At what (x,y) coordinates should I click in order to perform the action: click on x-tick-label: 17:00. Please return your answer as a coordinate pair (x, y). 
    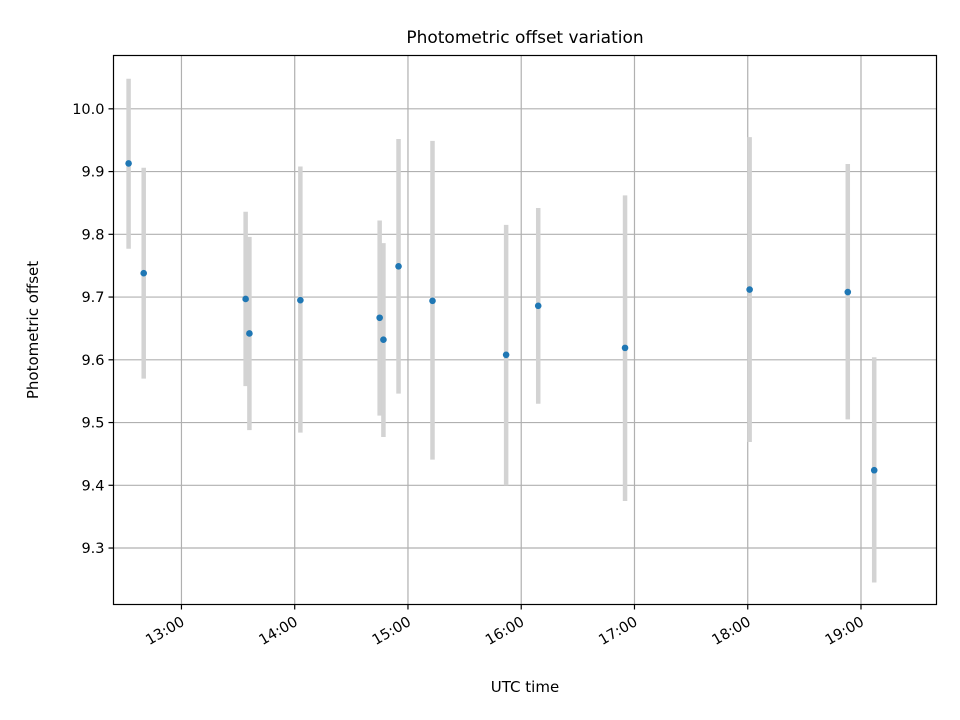
    Looking at the image, I should click on (618, 631).